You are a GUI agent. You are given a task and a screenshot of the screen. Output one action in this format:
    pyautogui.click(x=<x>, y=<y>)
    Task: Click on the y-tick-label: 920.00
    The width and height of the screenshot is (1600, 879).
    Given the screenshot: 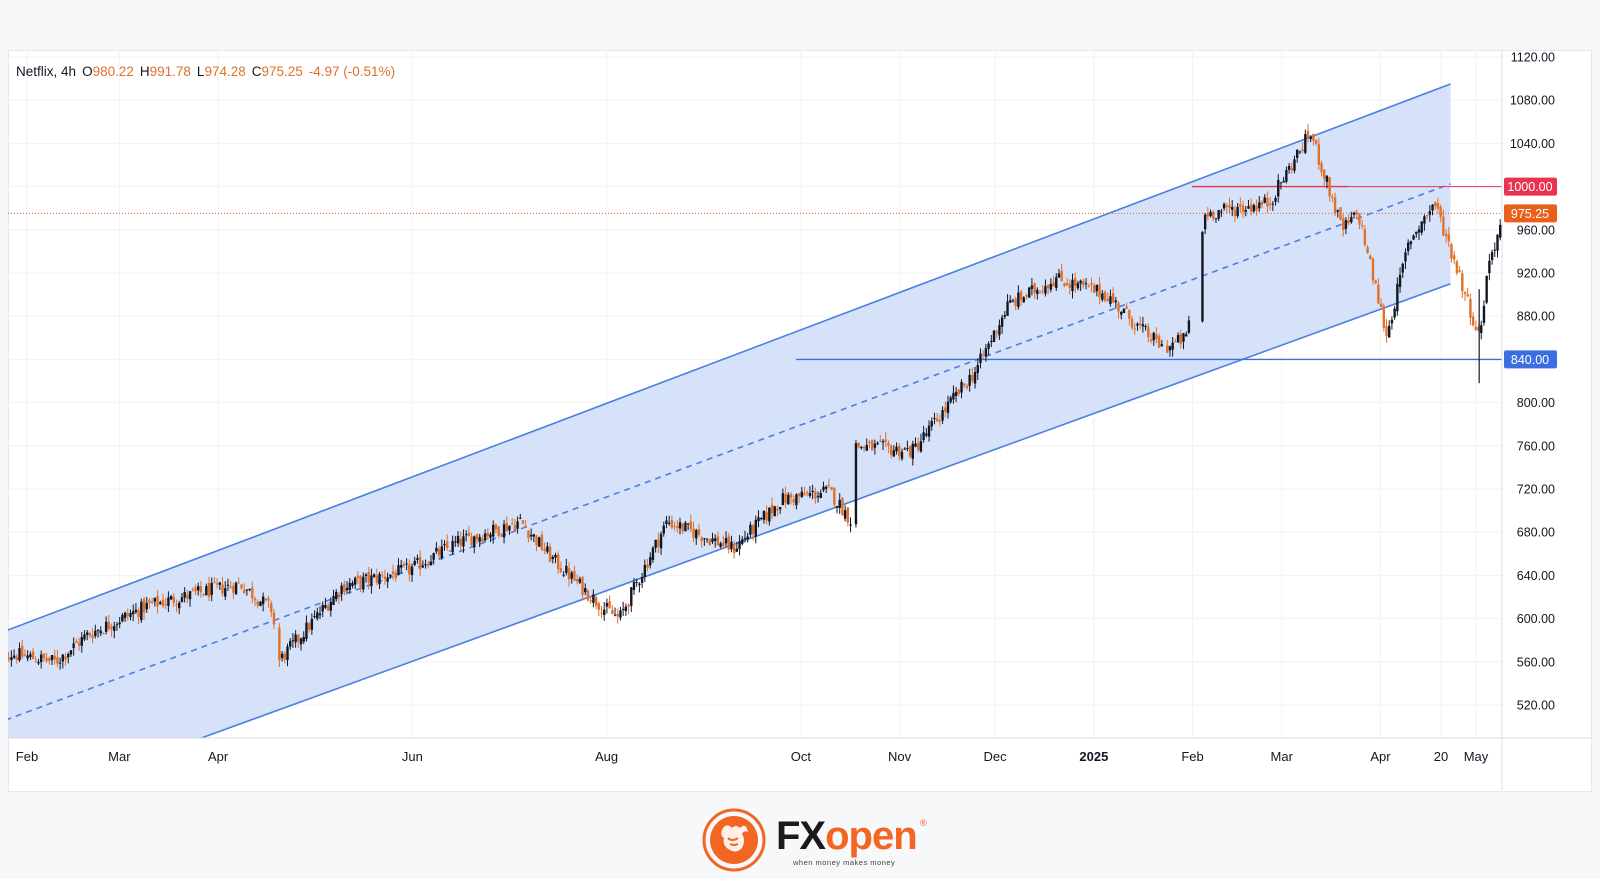 What is the action you would take?
    pyautogui.click(x=1536, y=274)
    